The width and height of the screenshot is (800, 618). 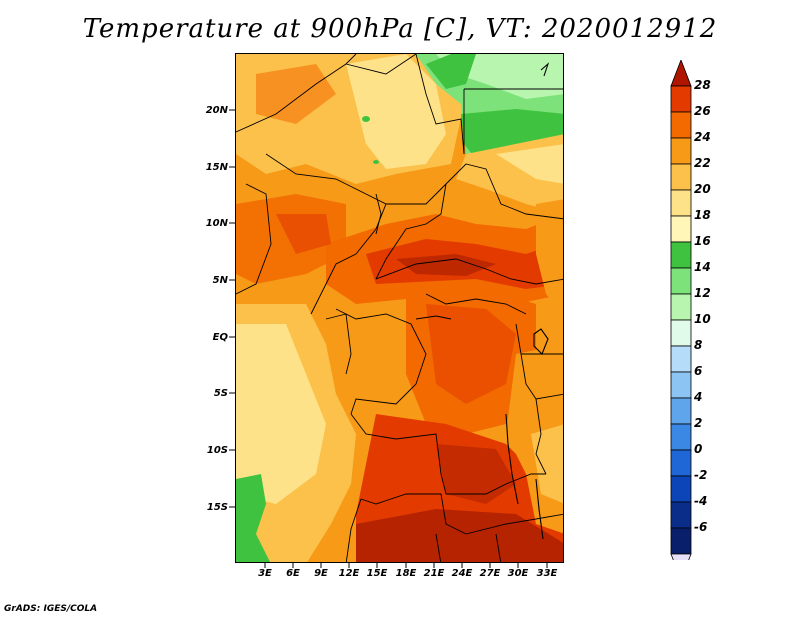 I want to click on lon-label-15e: 15E, so click(x=377, y=573).